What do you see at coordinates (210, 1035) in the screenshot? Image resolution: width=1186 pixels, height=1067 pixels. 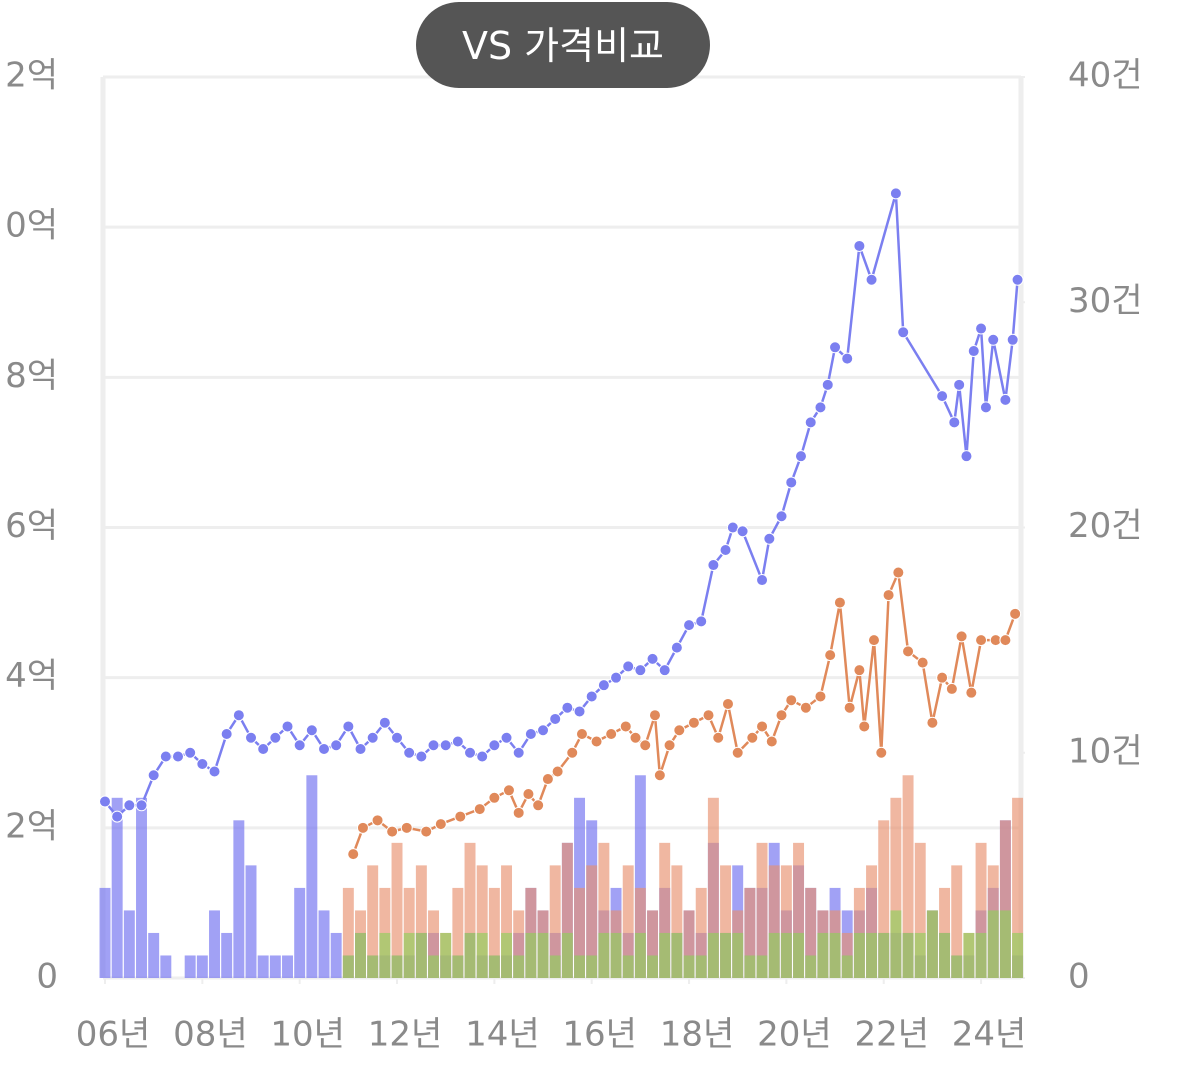 I see `x-tick-label: 08년` at bounding box center [210, 1035].